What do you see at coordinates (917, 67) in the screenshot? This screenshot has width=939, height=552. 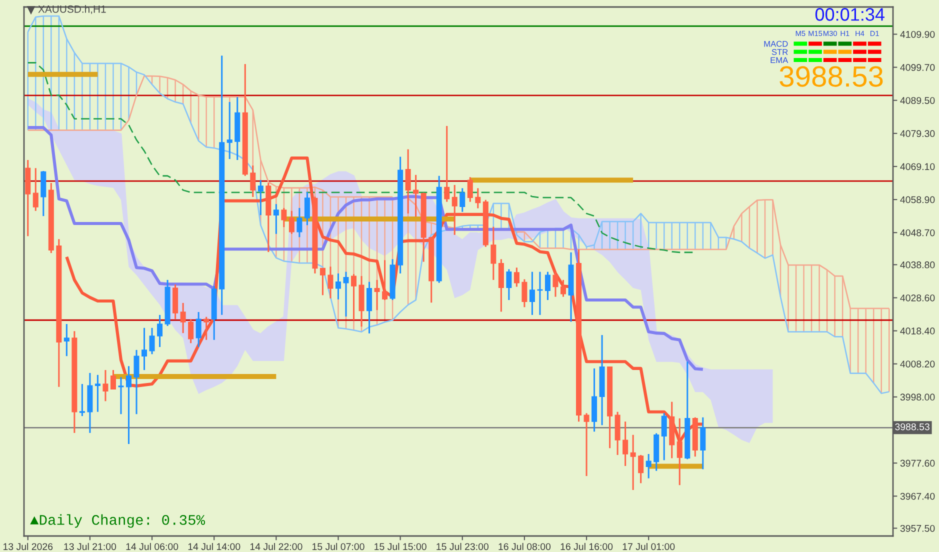 I see `y-tick-label: 4099.70` at bounding box center [917, 67].